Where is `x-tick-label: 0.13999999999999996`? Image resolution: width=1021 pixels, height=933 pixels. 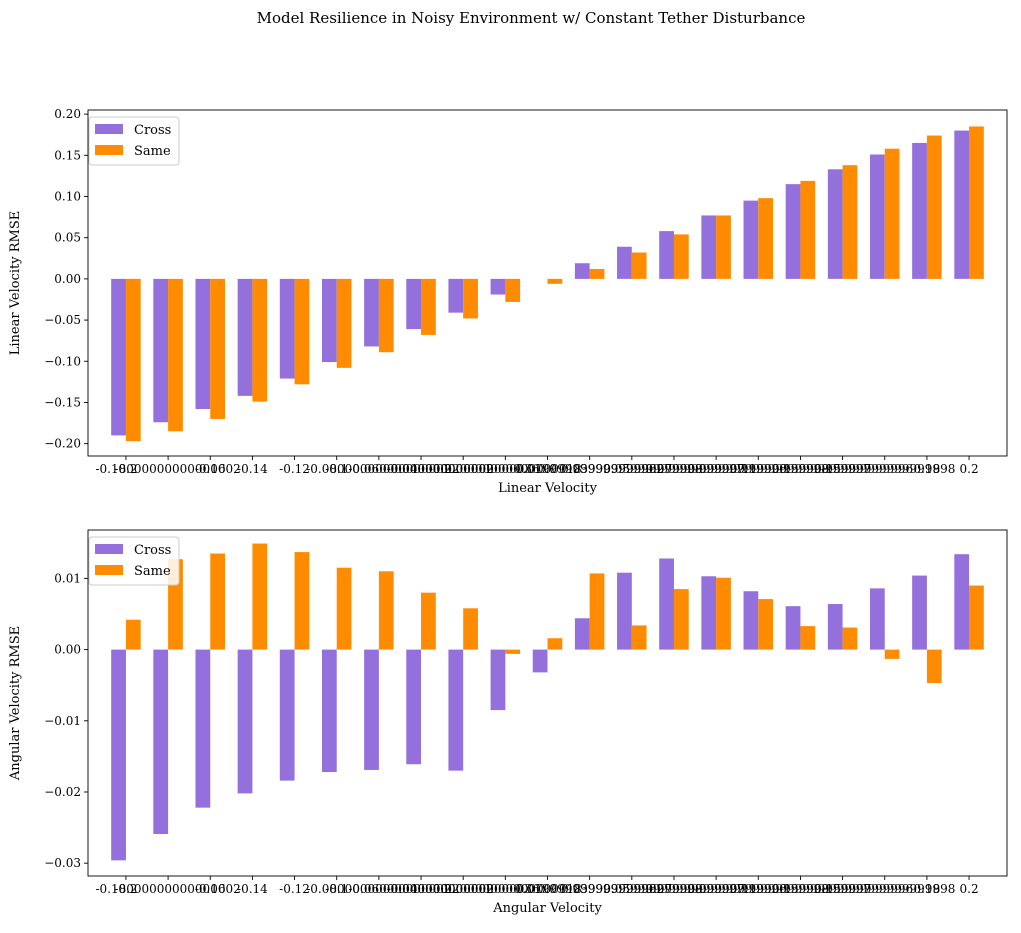 x-tick-label: 0.13999999999999996 is located at coordinates (842, 889).